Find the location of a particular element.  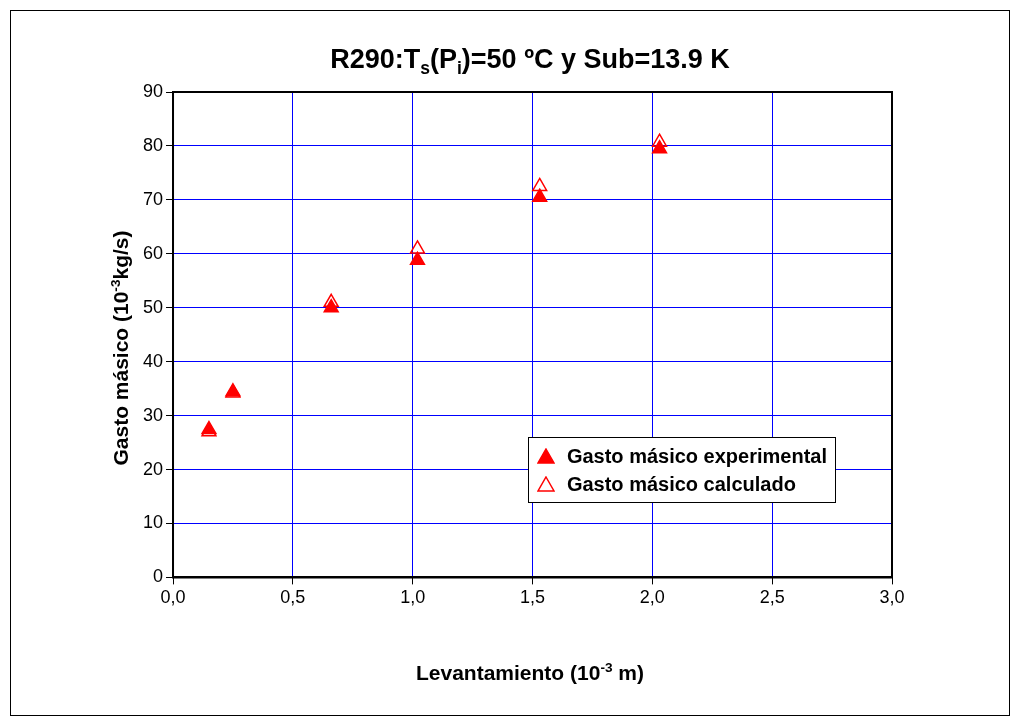

y-tick-label: 0 is located at coordinates (158, 576).